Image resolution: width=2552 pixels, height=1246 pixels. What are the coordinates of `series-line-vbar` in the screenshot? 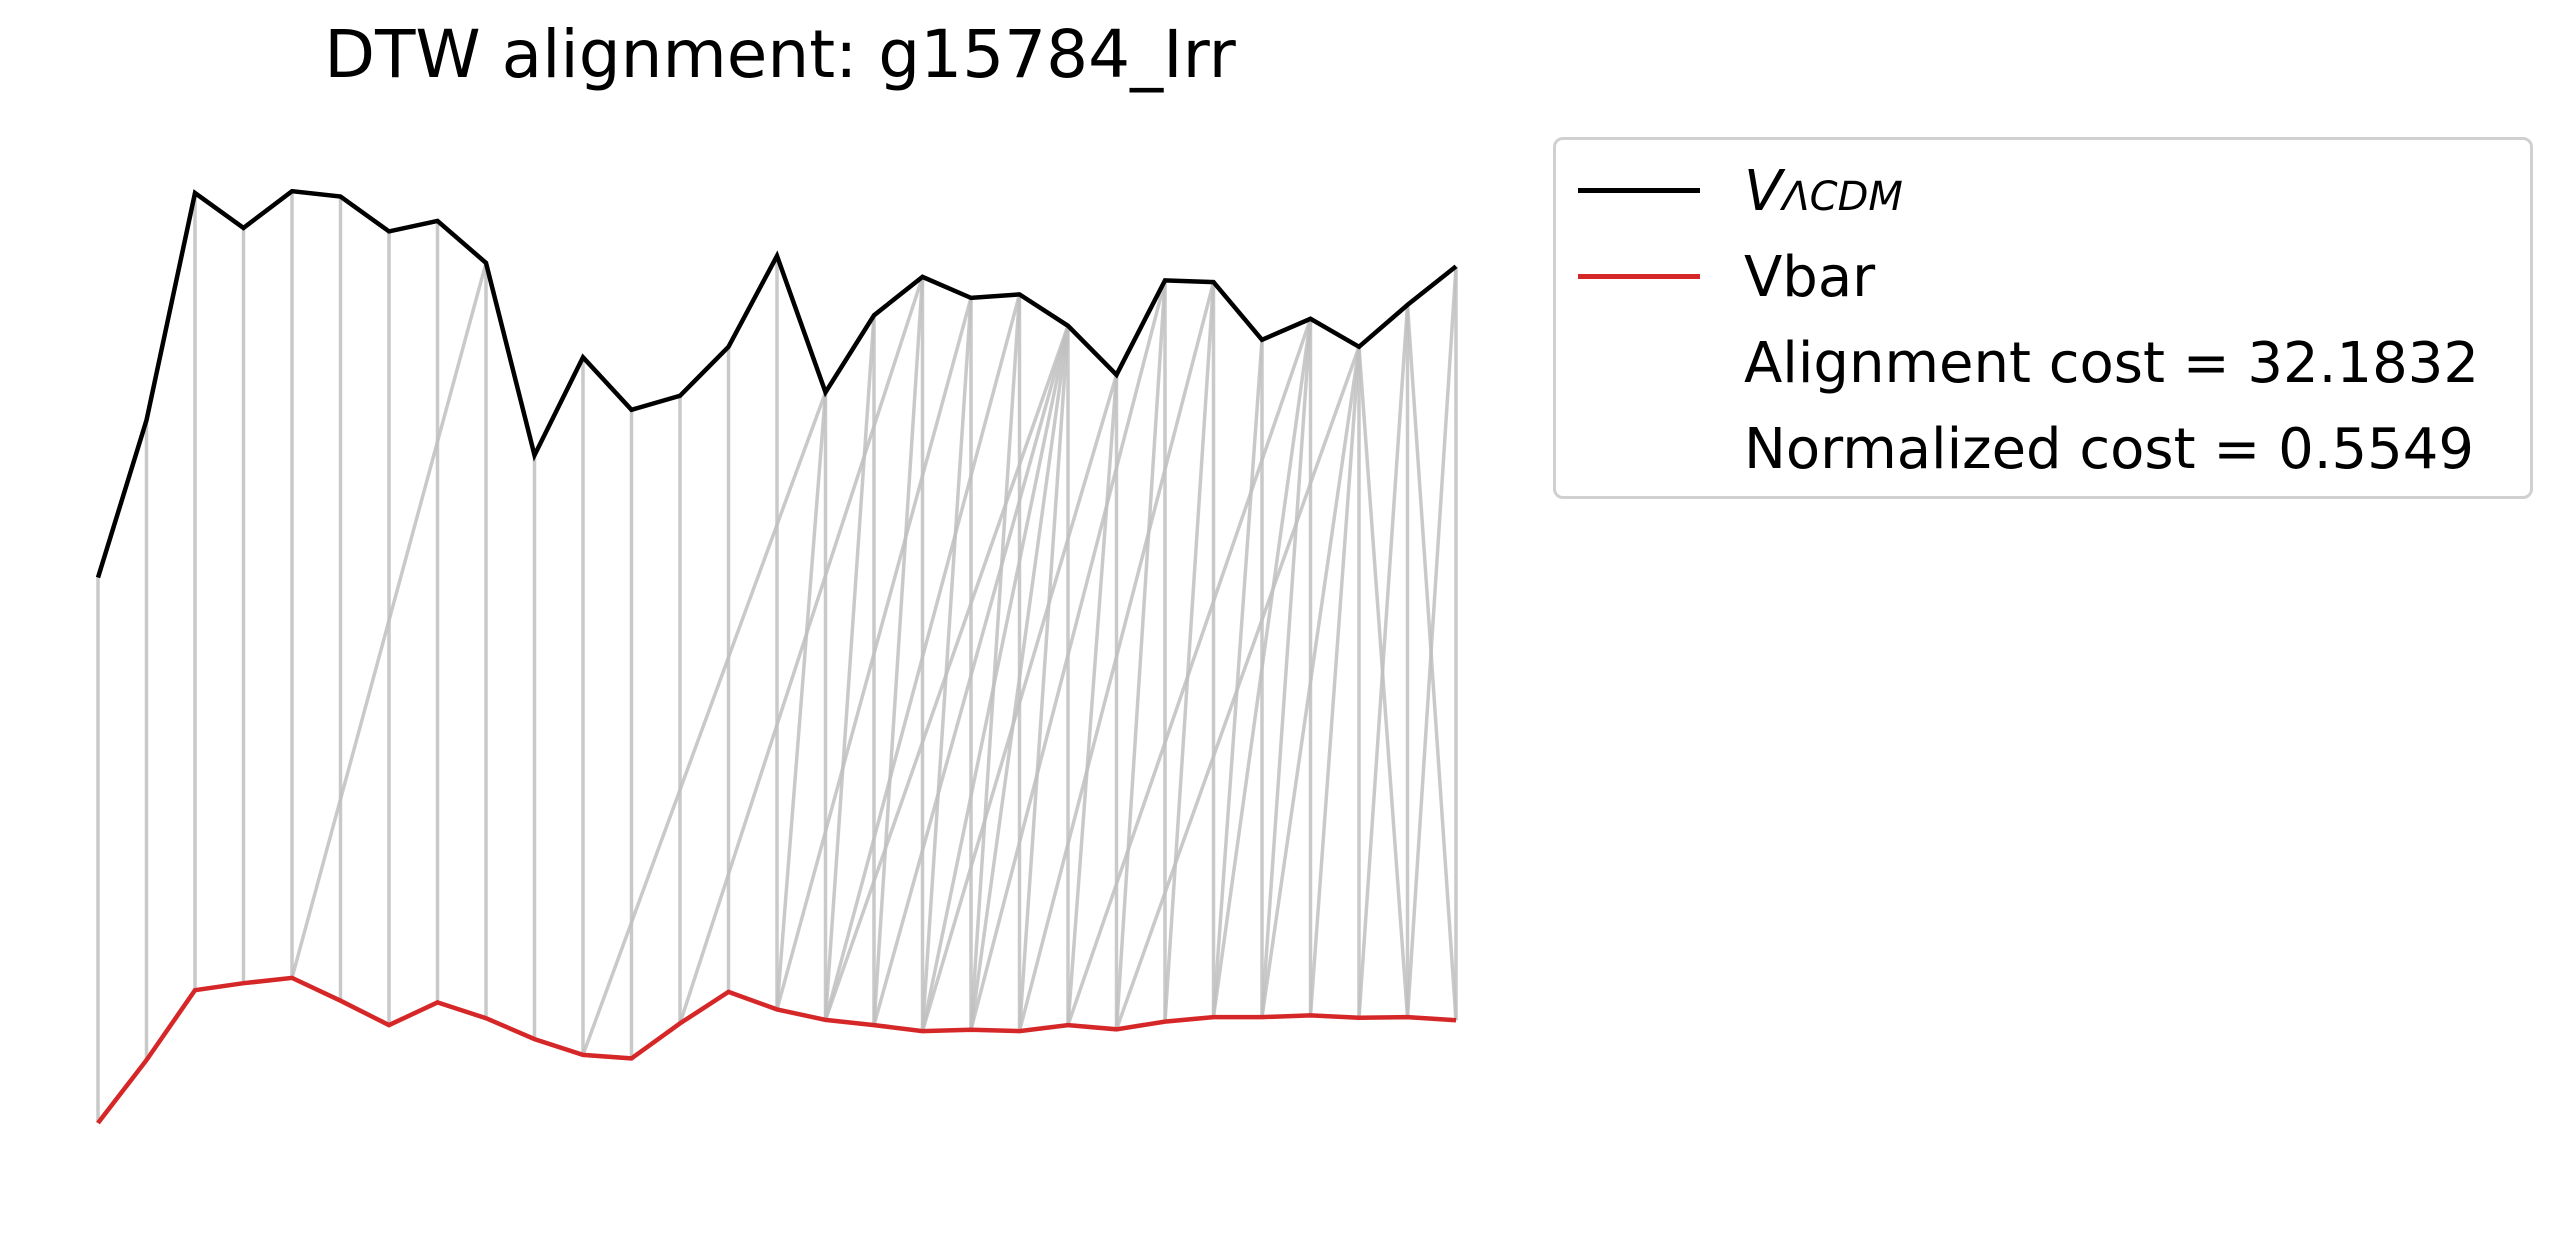 It's located at (776, 1050).